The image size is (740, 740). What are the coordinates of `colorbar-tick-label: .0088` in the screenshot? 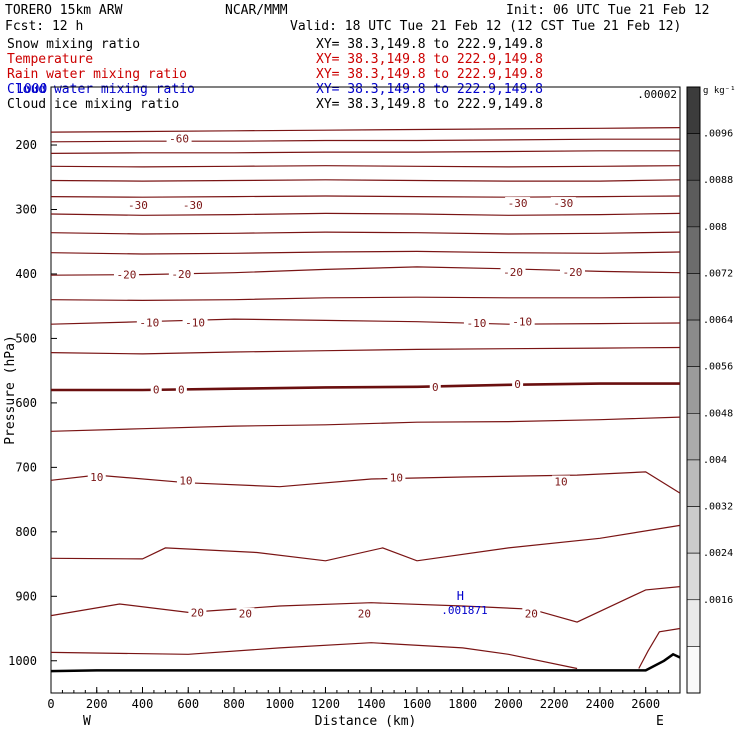 It's located at (718, 180).